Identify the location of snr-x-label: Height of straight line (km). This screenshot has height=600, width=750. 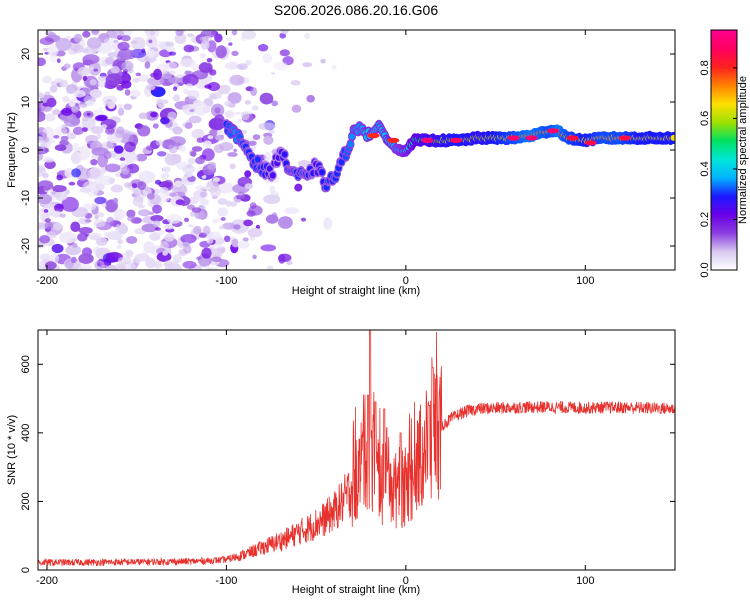
(356, 590).